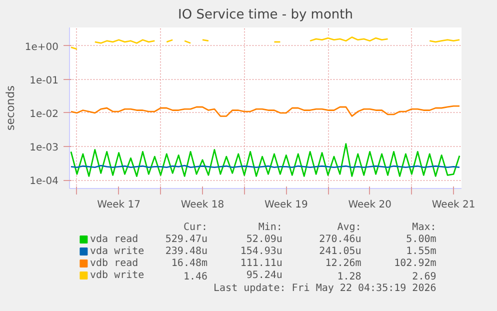 The image size is (497, 311). What do you see at coordinates (415, 263) in the screenshot?
I see `text: 102.92m` at bounding box center [415, 263].